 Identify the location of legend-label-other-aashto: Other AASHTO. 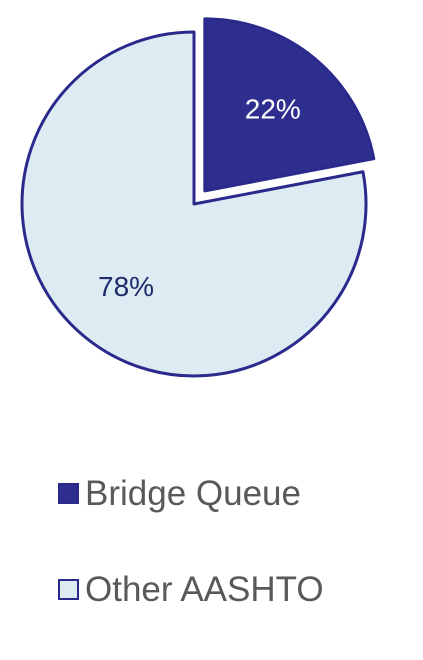
(204, 589).